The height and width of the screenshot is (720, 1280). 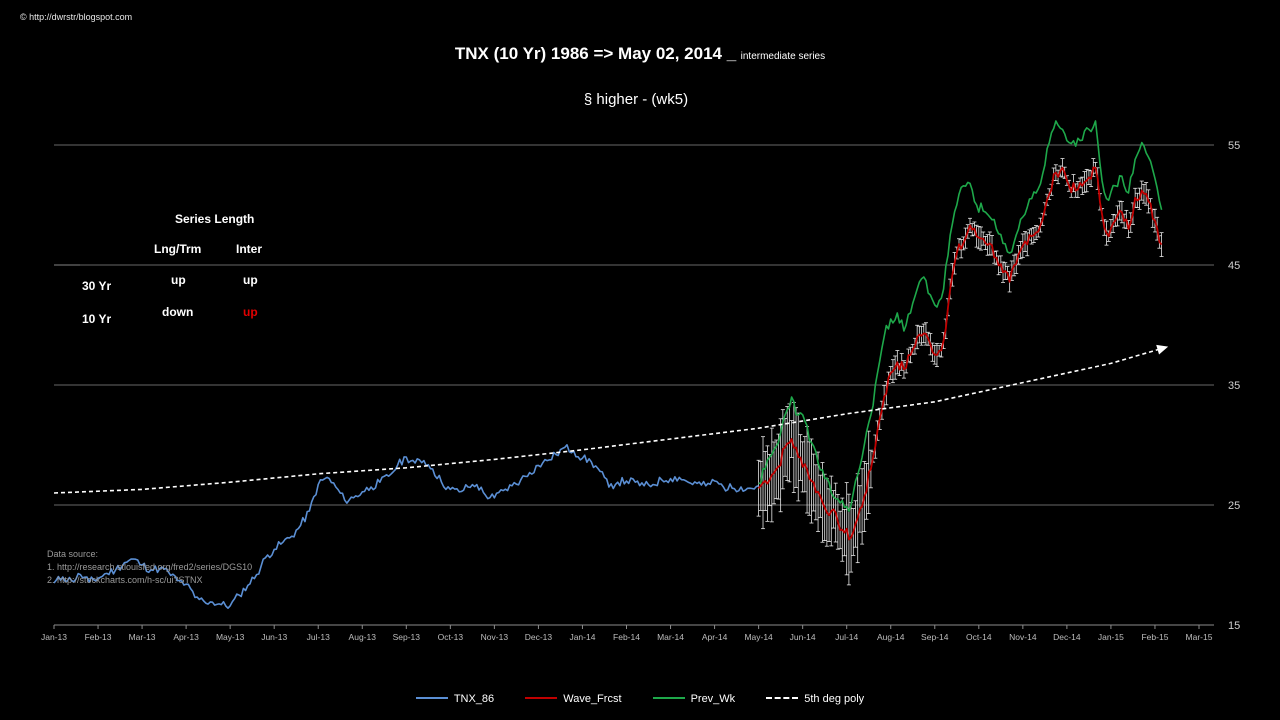 What do you see at coordinates (98, 637) in the screenshot?
I see `x-tick-label-Feb-13: Feb-13` at bounding box center [98, 637].